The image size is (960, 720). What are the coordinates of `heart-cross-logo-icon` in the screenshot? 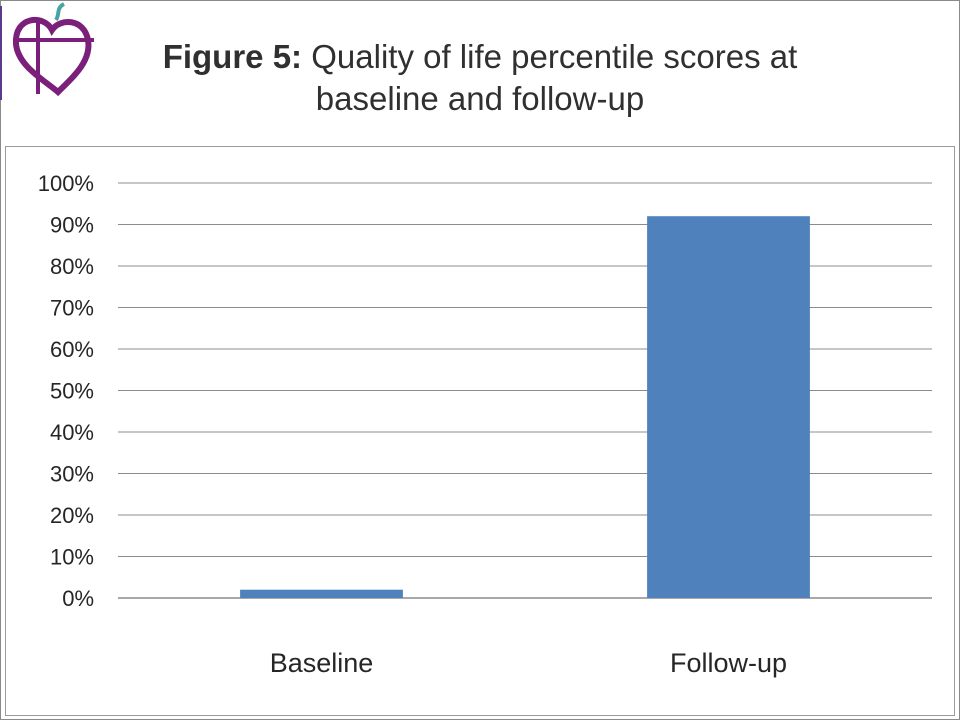 It's located at (47, 51).